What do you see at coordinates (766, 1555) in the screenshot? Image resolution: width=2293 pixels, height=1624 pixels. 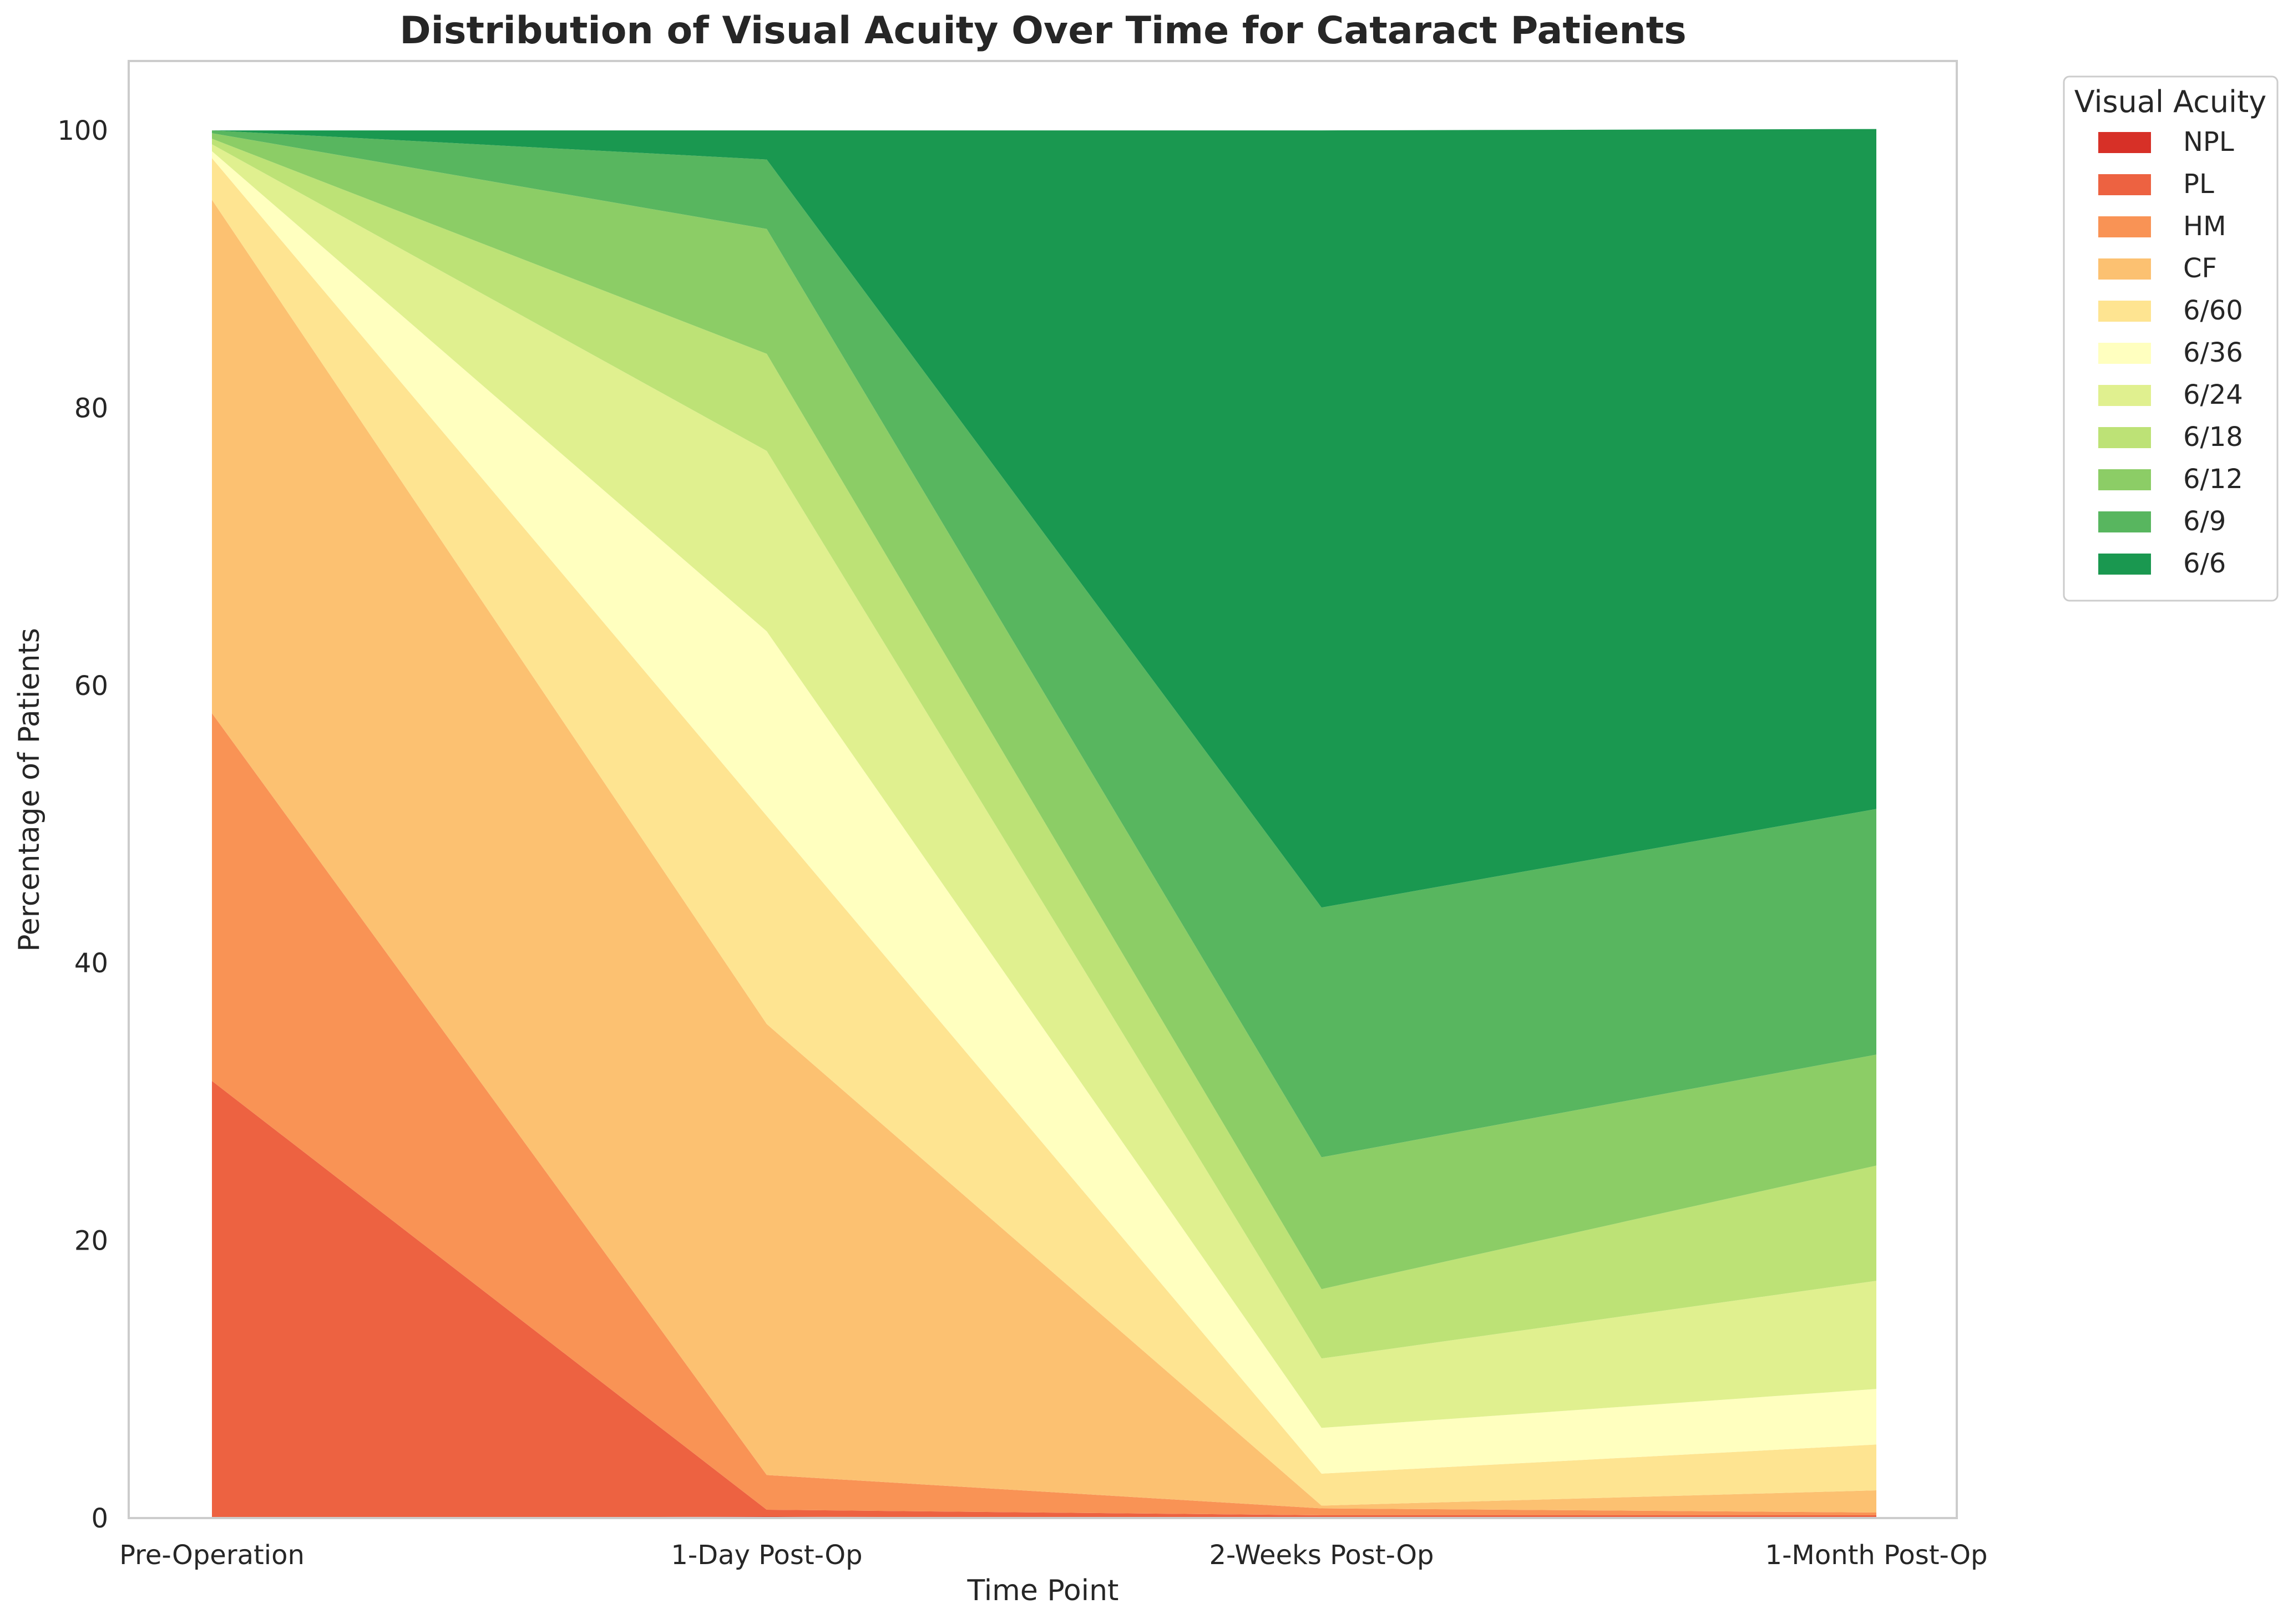 I see `x-tick-label: 1-Day Post-Op` at bounding box center [766, 1555].